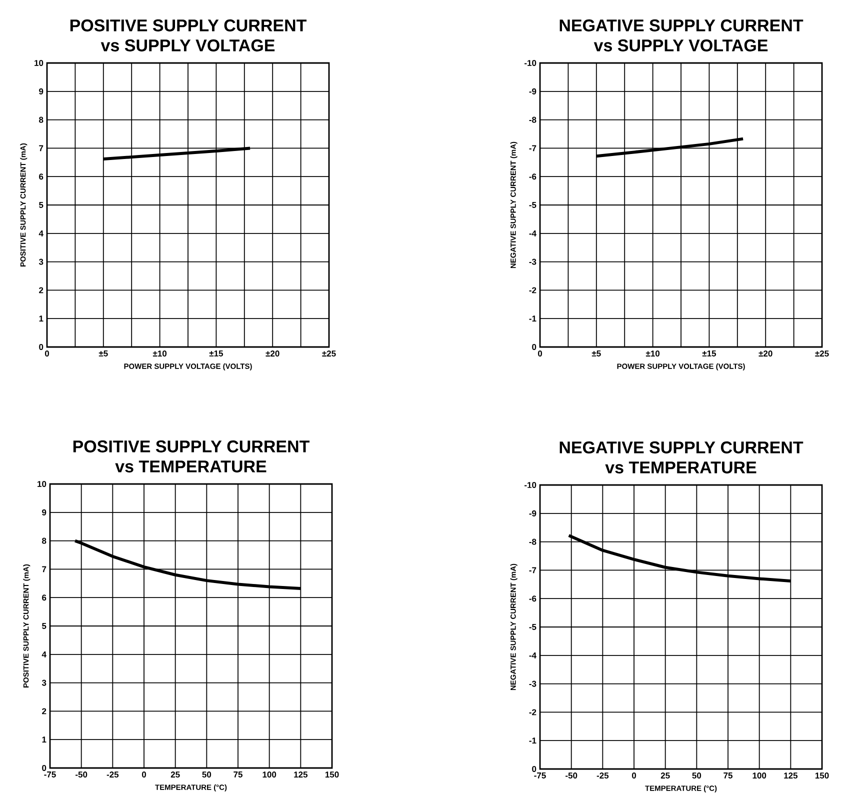 The height and width of the screenshot is (806, 843). What do you see at coordinates (191, 456) in the screenshot?
I see `chart-title: POSITIVE SUPPLY CURRENT vs TEMPERATURE` at bounding box center [191, 456].